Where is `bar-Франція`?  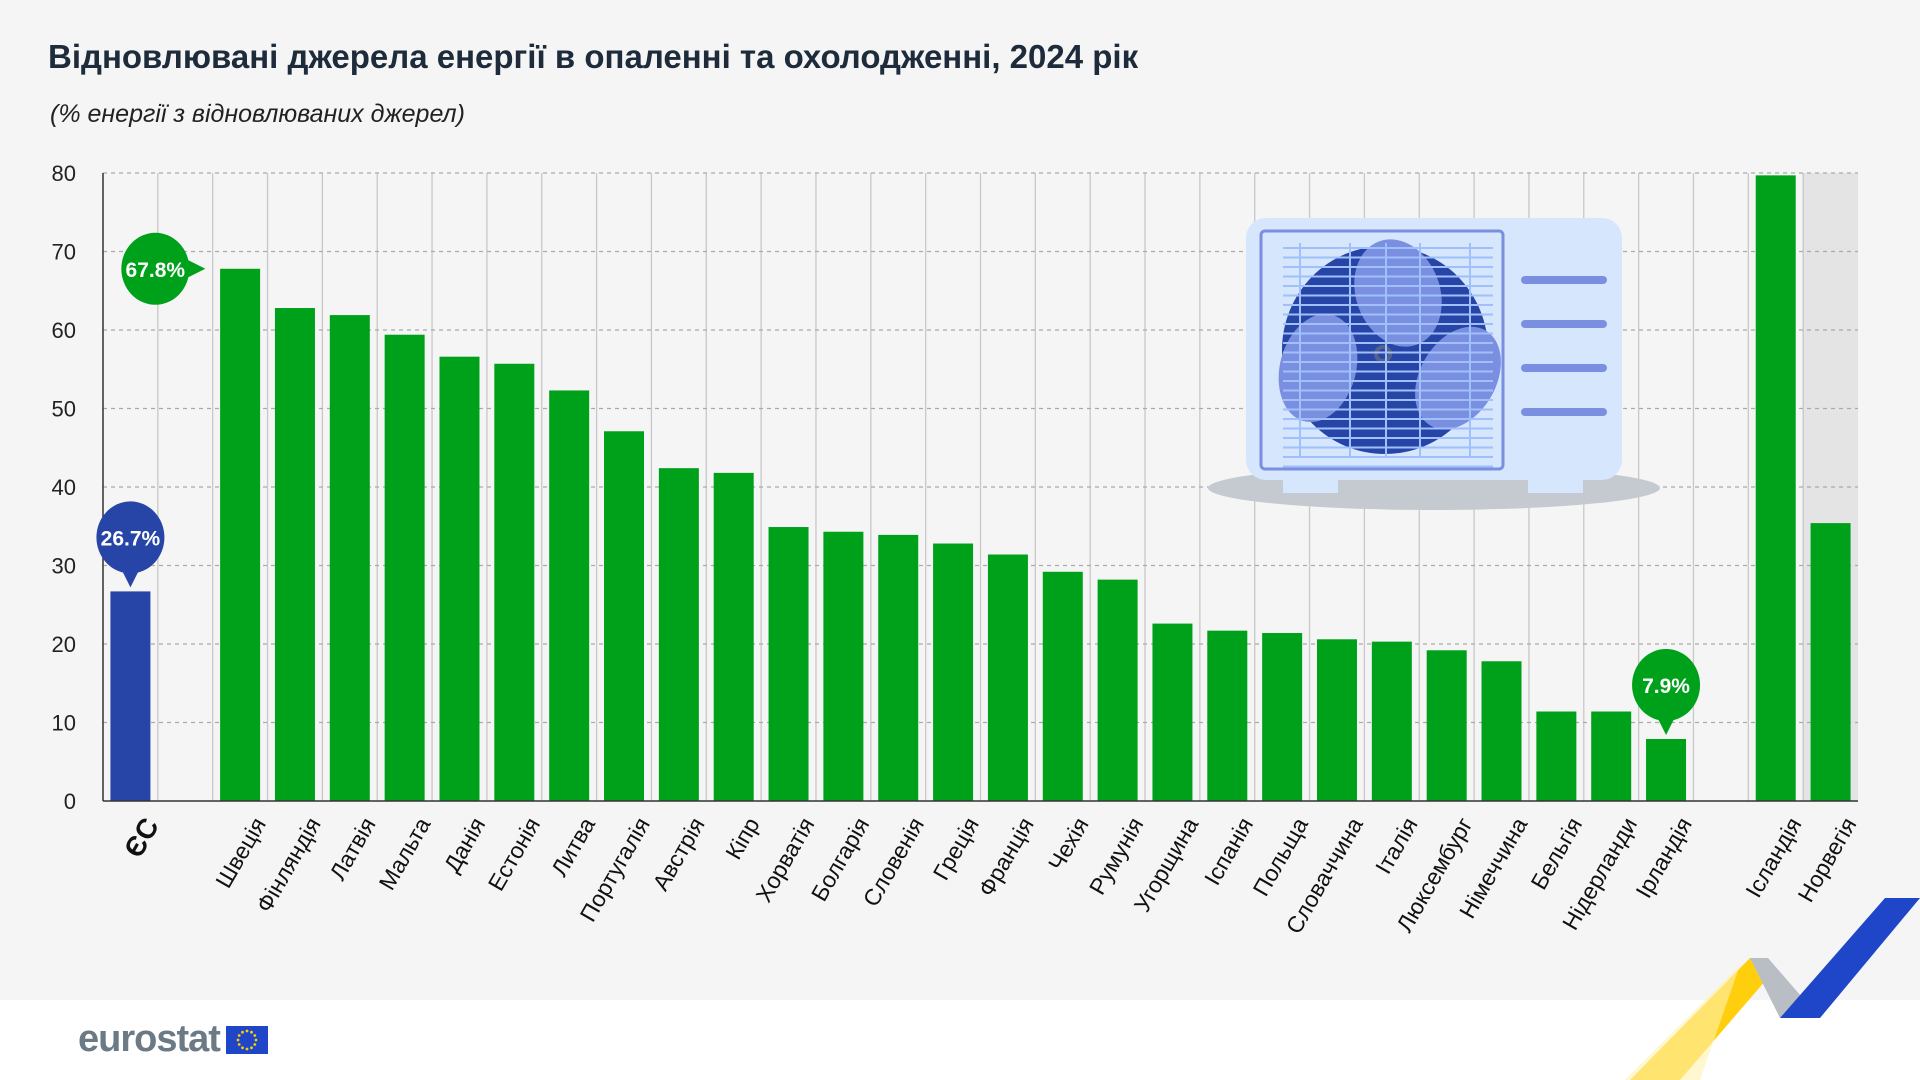
bar-Франція is located at coordinates (1007, 677).